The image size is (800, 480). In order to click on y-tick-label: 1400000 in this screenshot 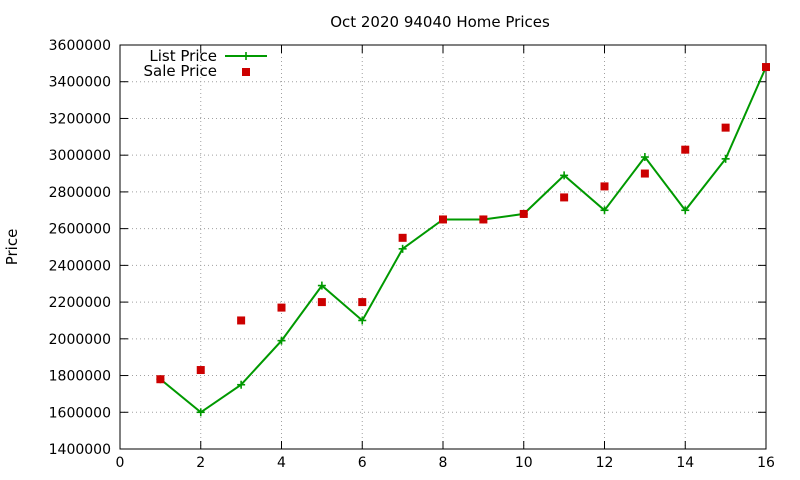, I will do `click(80, 450)`.